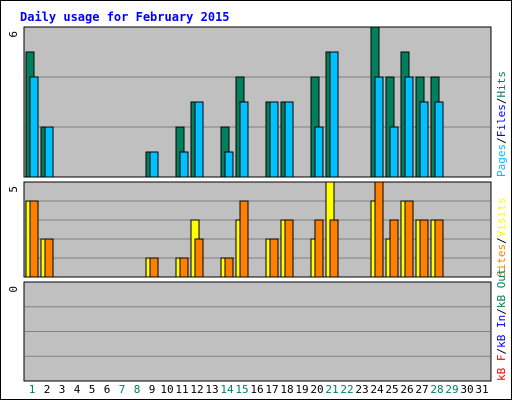  I want to click on legend-part: Hits, so click(501, 84).